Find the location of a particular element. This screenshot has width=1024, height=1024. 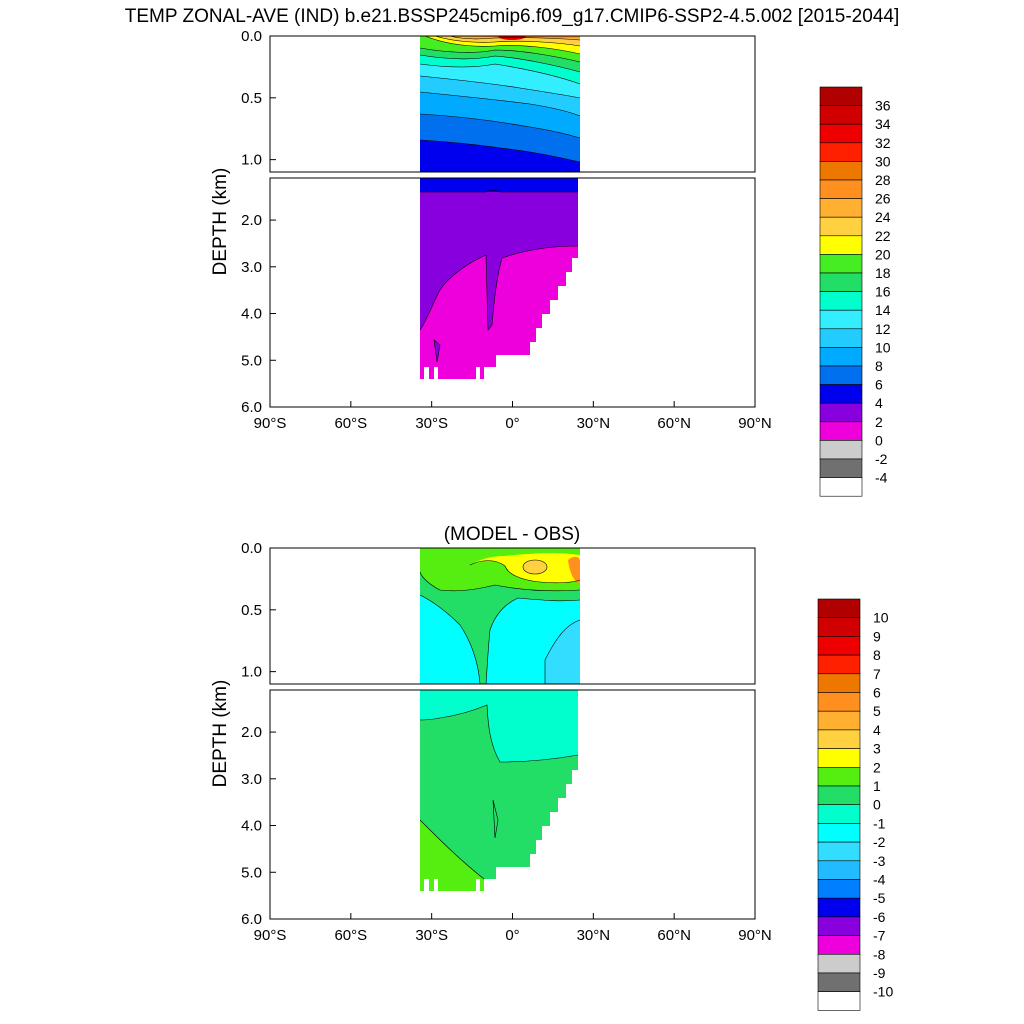

colorbar-label: 18 is located at coordinates (883, 273).